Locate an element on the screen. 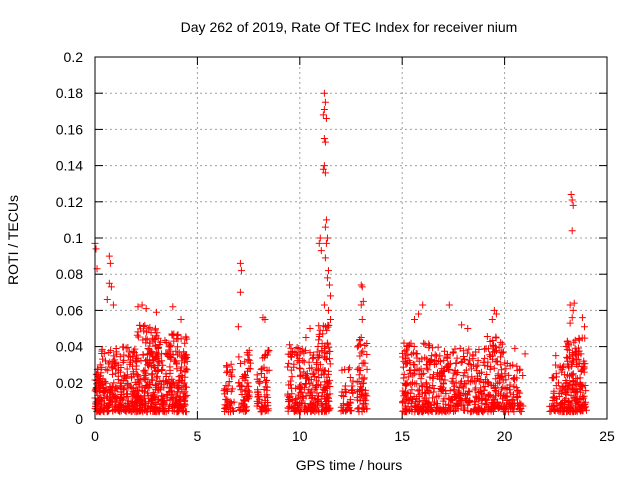 The width and height of the screenshot is (640, 480). y-tick-label: 0.06 is located at coordinates (69, 310).